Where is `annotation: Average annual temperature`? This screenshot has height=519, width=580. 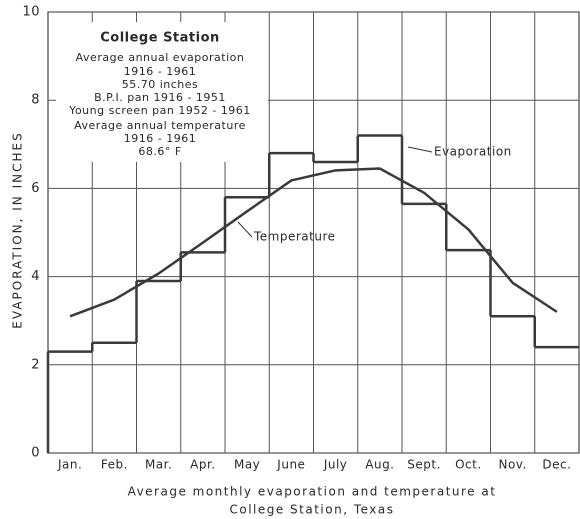 annotation: Average annual temperature is located at coordinates (160, 125).